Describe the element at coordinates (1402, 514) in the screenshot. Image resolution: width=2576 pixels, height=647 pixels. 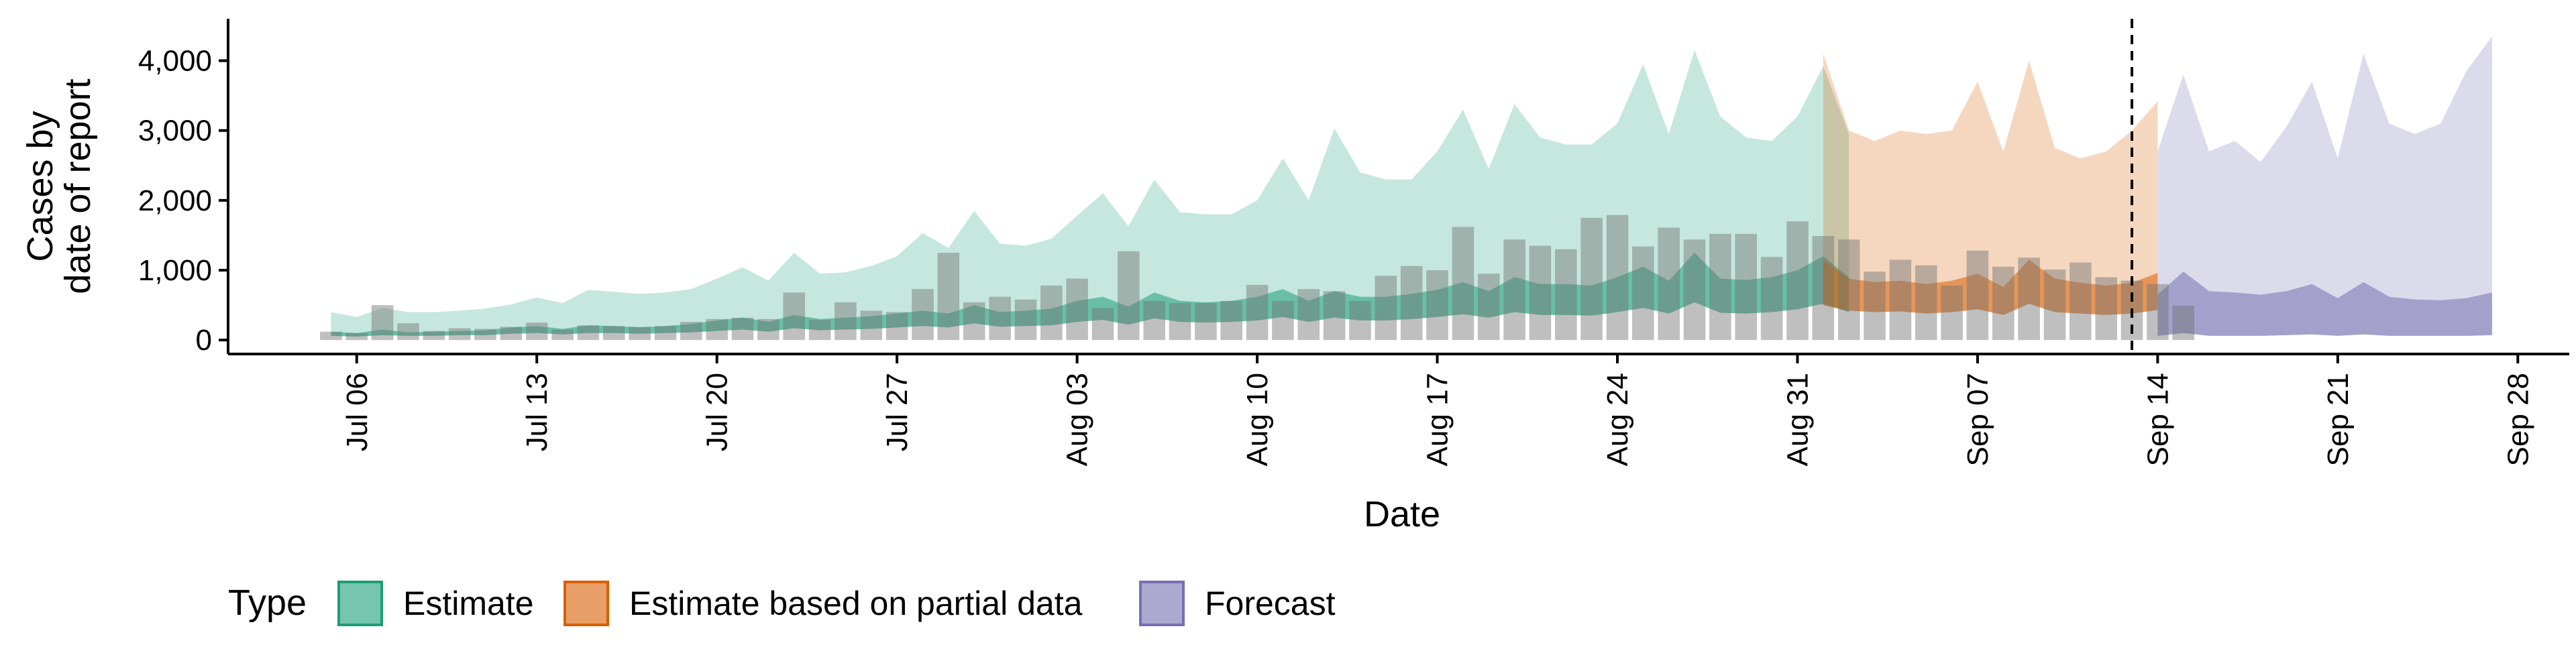
I see `x-axis-title: Date` at that location.